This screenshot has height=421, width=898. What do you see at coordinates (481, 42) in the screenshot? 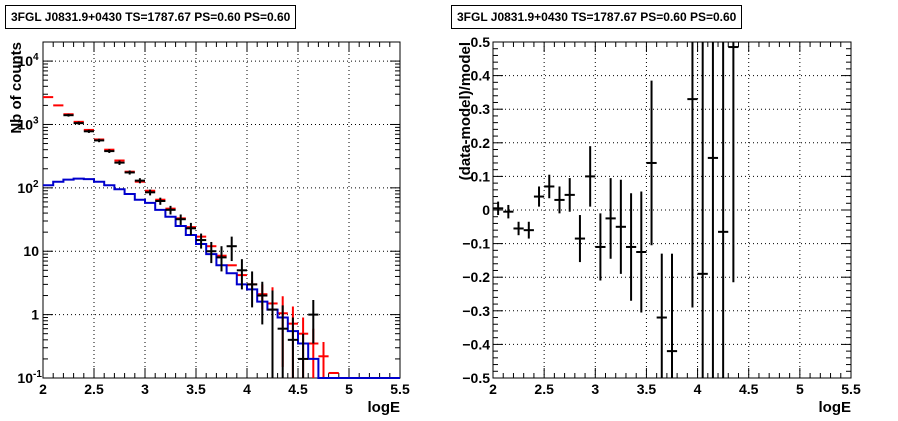
I see `y-tick-label: 0.5` at bounding box center [481, 42].